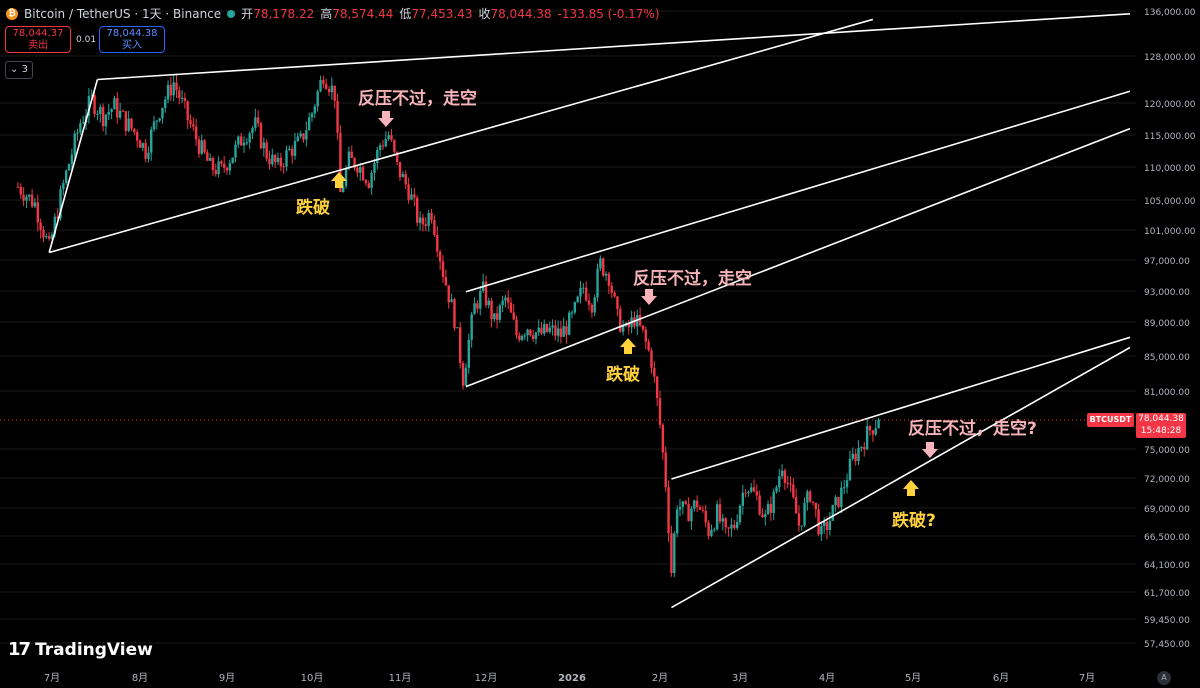 The width and height of the screenshot is (1200, 688). What do you see at coordinates (1167, 566) in the screenshot?
I see `price-tick-label: 64,100.00` at bounding box center [1167, 566].